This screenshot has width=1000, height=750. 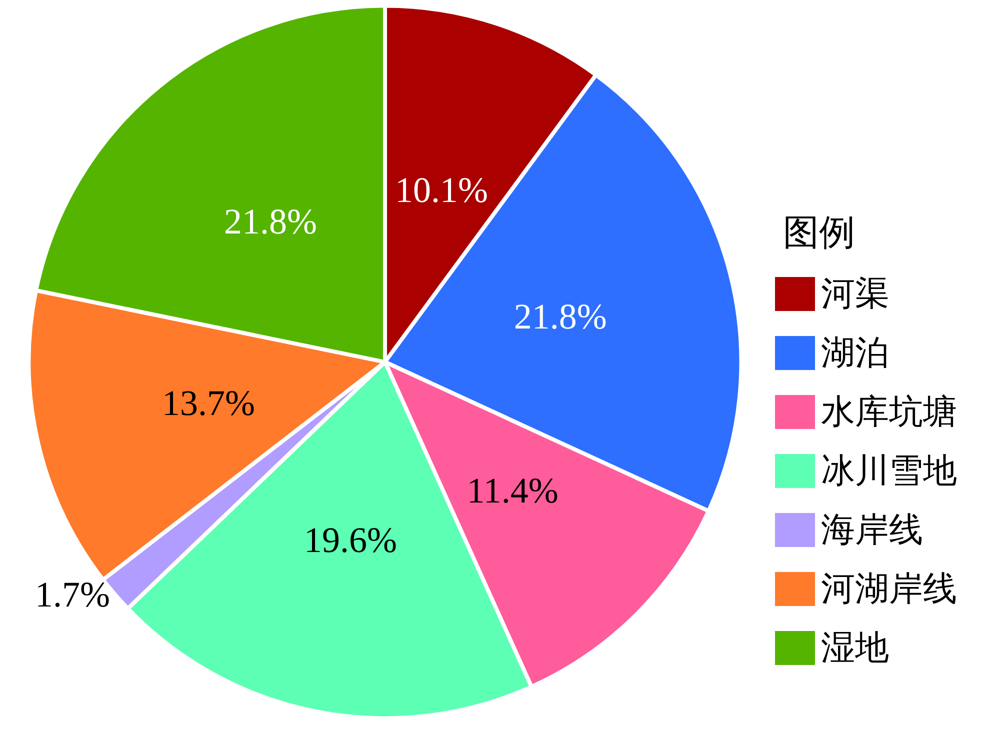 I want to click on legend-label: 河渠, so click(x=855, y=294).